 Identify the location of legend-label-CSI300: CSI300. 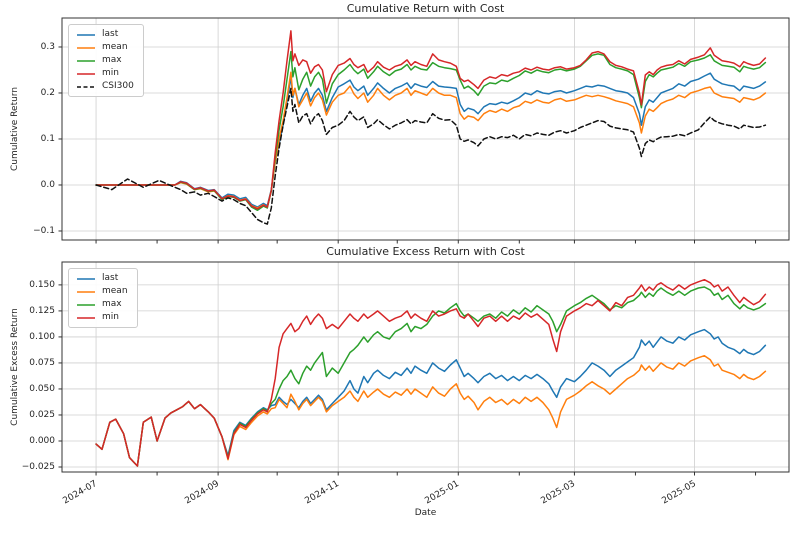
(118, 86).